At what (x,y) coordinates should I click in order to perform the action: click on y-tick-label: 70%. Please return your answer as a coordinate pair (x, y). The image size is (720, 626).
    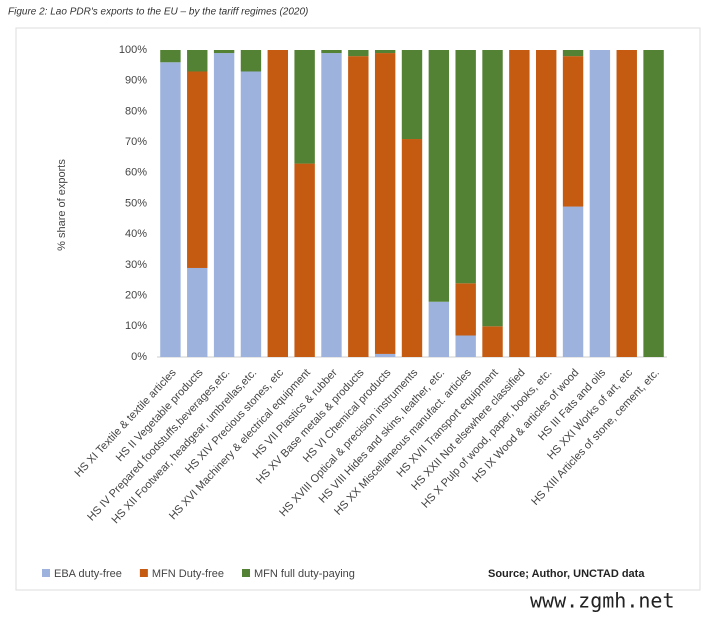
    Looking at the image, I should click on (136, 142).